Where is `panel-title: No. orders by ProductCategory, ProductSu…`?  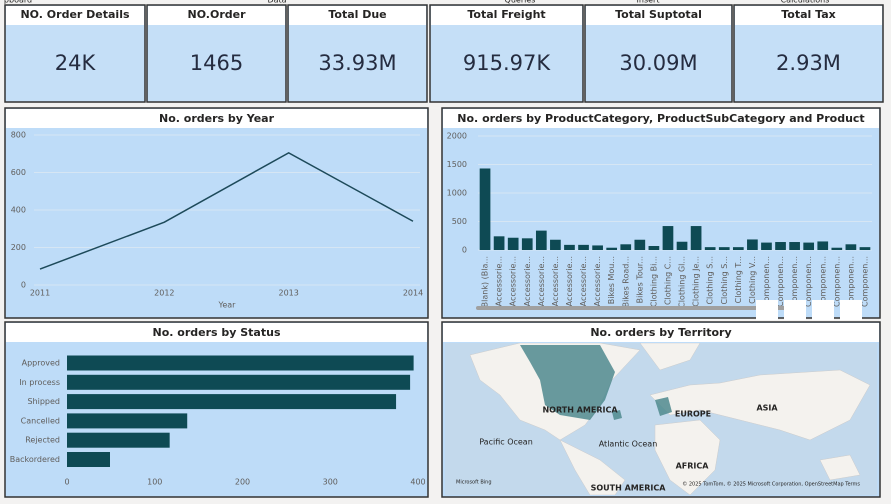 panel-title: No. orders by ProductCategory, ProductSu… is located at coordinates (660, 118).